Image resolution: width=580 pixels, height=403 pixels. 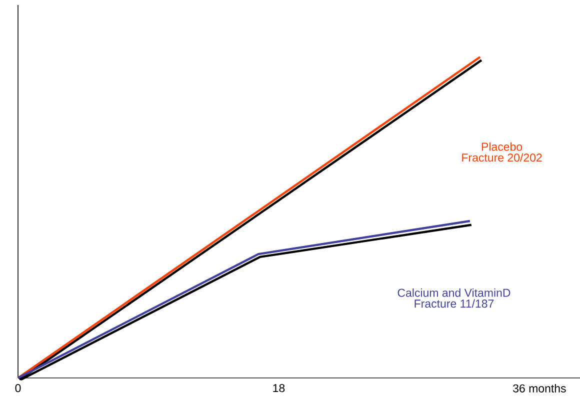 What do you see at coordinates (18, 388) in the screenshot?
I see `x-tick-label: 0` at bounding box center [18, 388].